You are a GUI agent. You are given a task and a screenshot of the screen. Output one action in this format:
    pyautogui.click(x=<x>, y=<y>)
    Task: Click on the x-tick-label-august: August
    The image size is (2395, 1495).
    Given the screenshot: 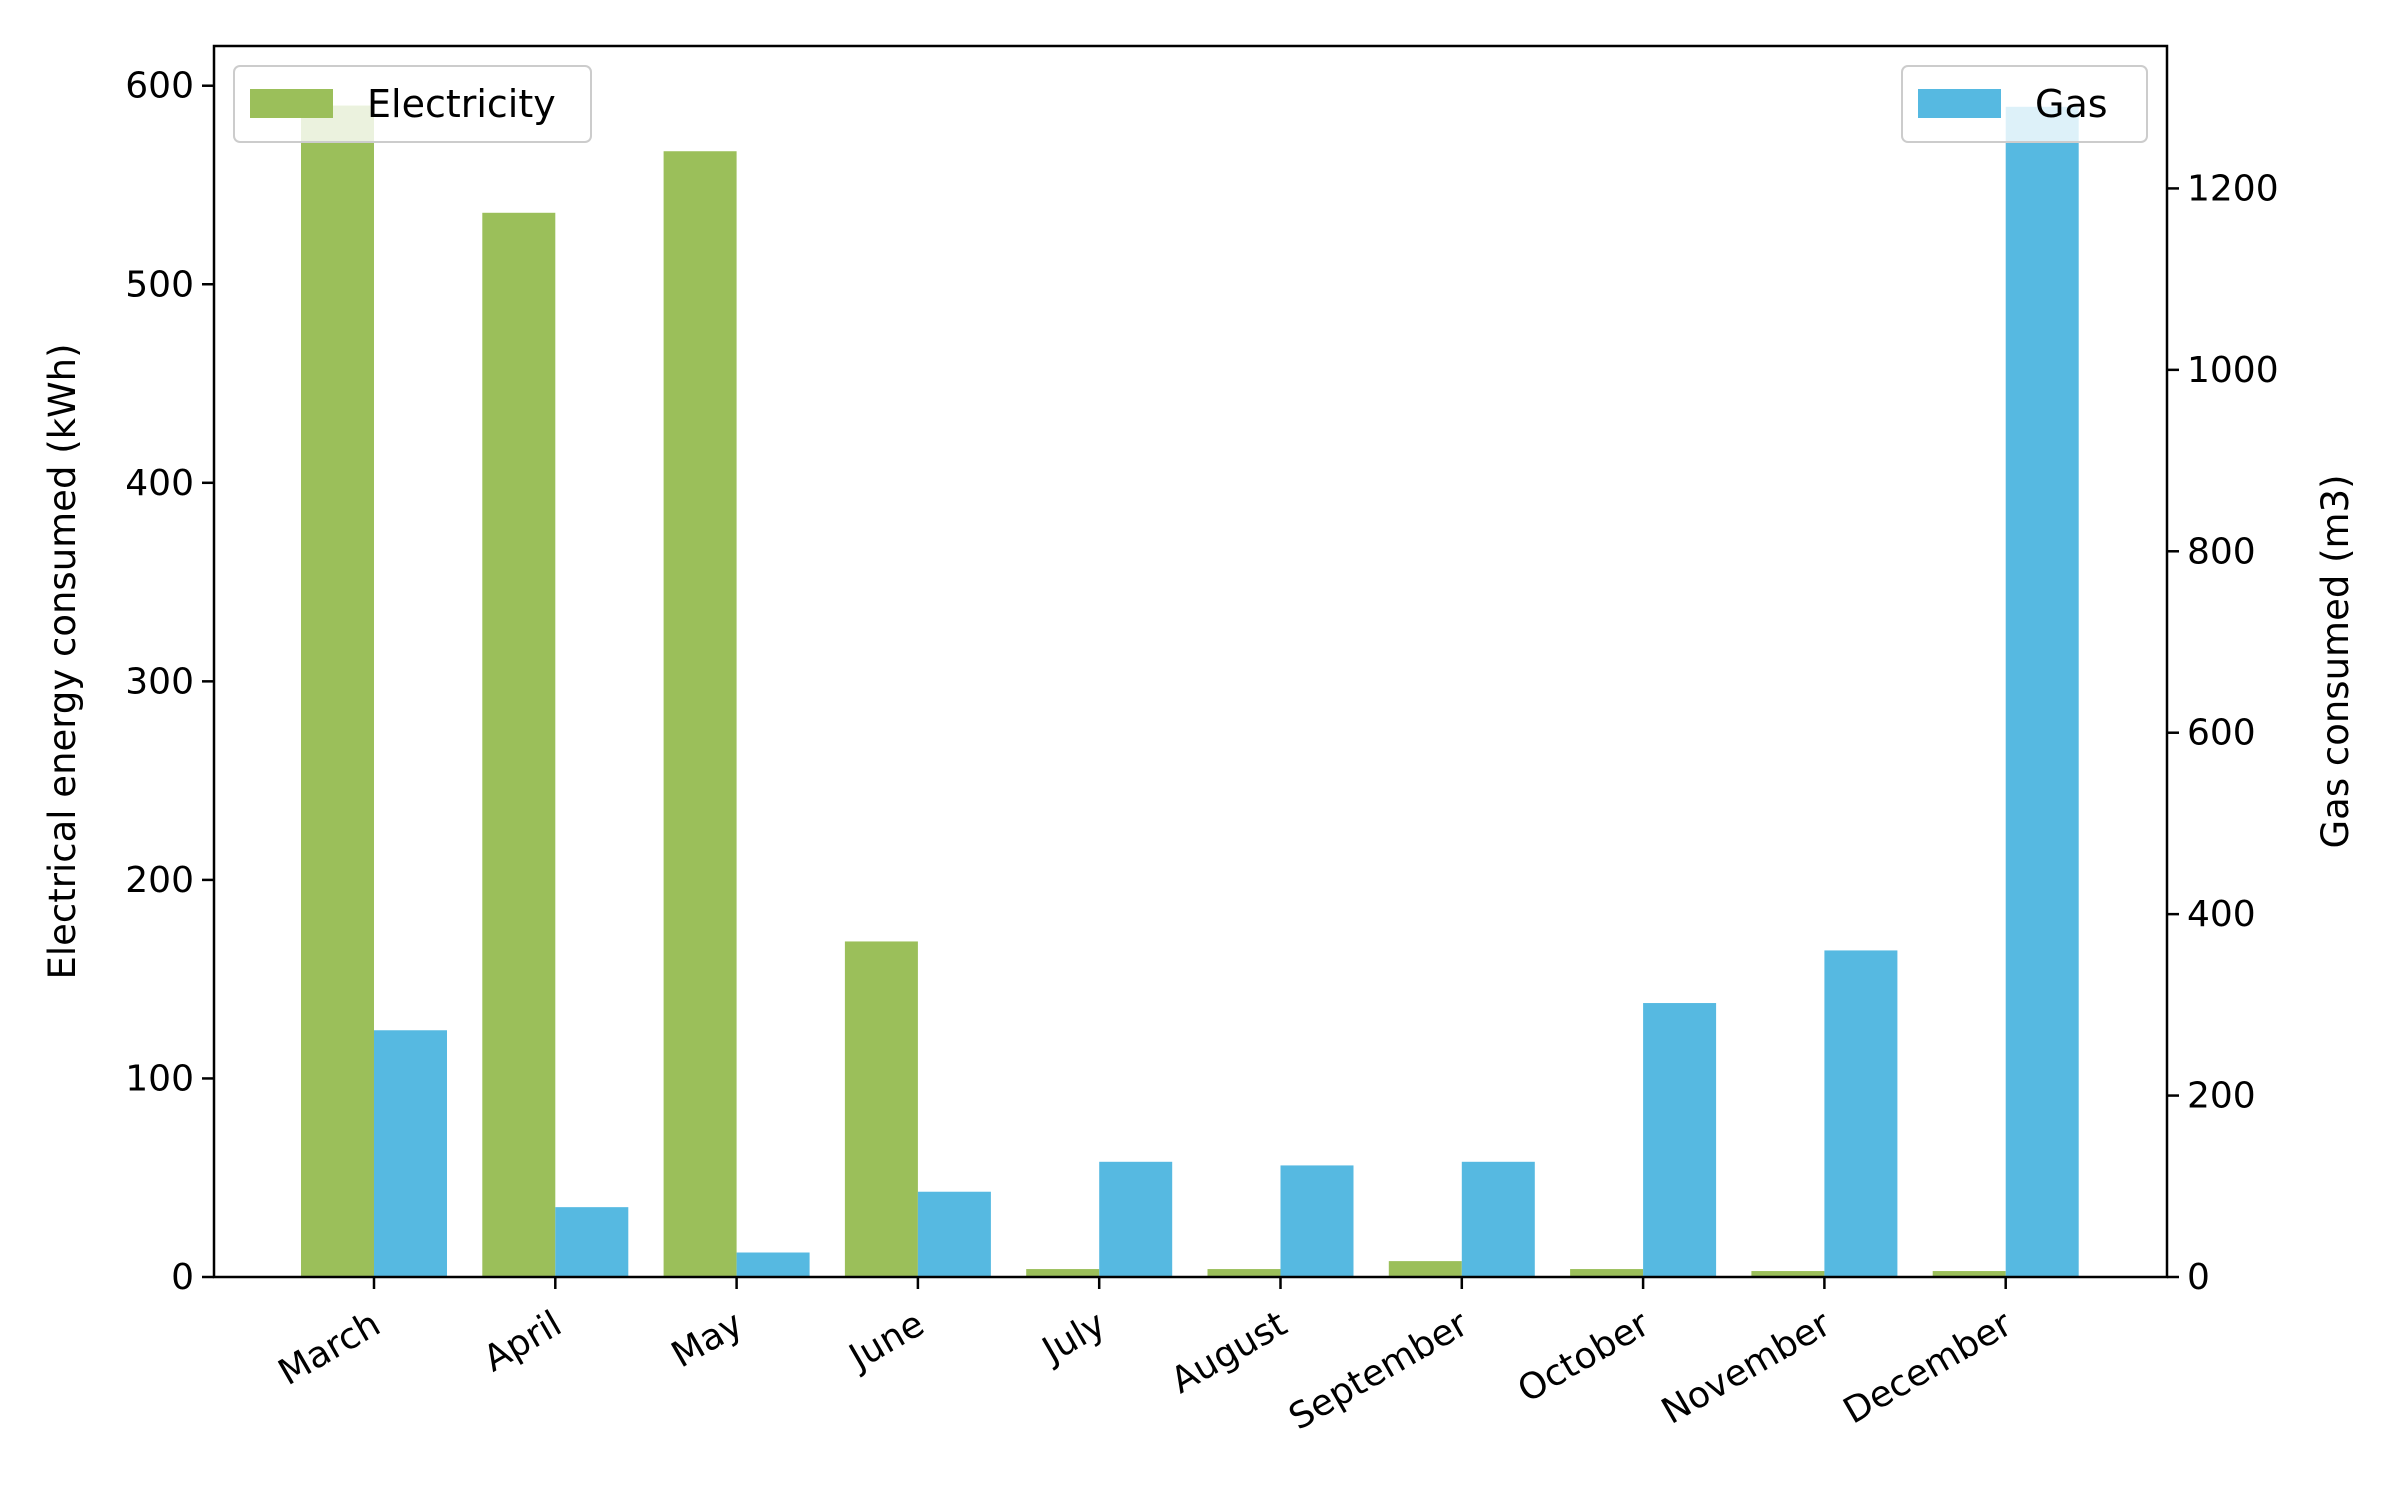 What is the action you would take?
    pyautogui.click(x=1229, y=1352)
    